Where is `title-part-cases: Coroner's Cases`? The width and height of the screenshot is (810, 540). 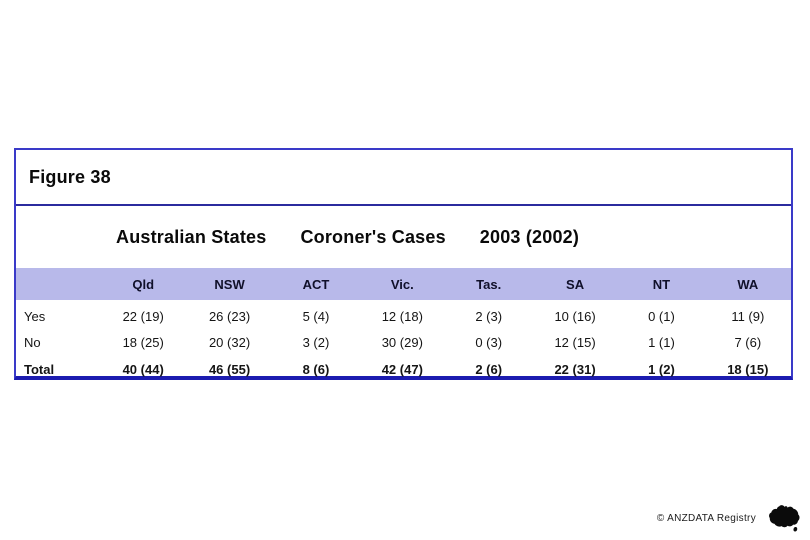
title-part-cases: Coroner's Cases is located at coordinates (373, 236).